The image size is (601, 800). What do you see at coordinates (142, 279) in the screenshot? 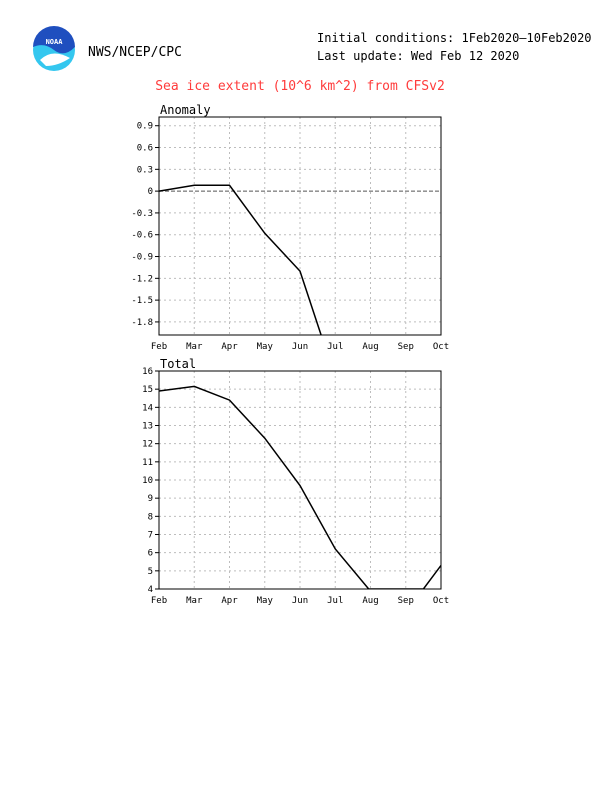
I see `y-tick-label: -1.2` at bounding box center [142, 279].